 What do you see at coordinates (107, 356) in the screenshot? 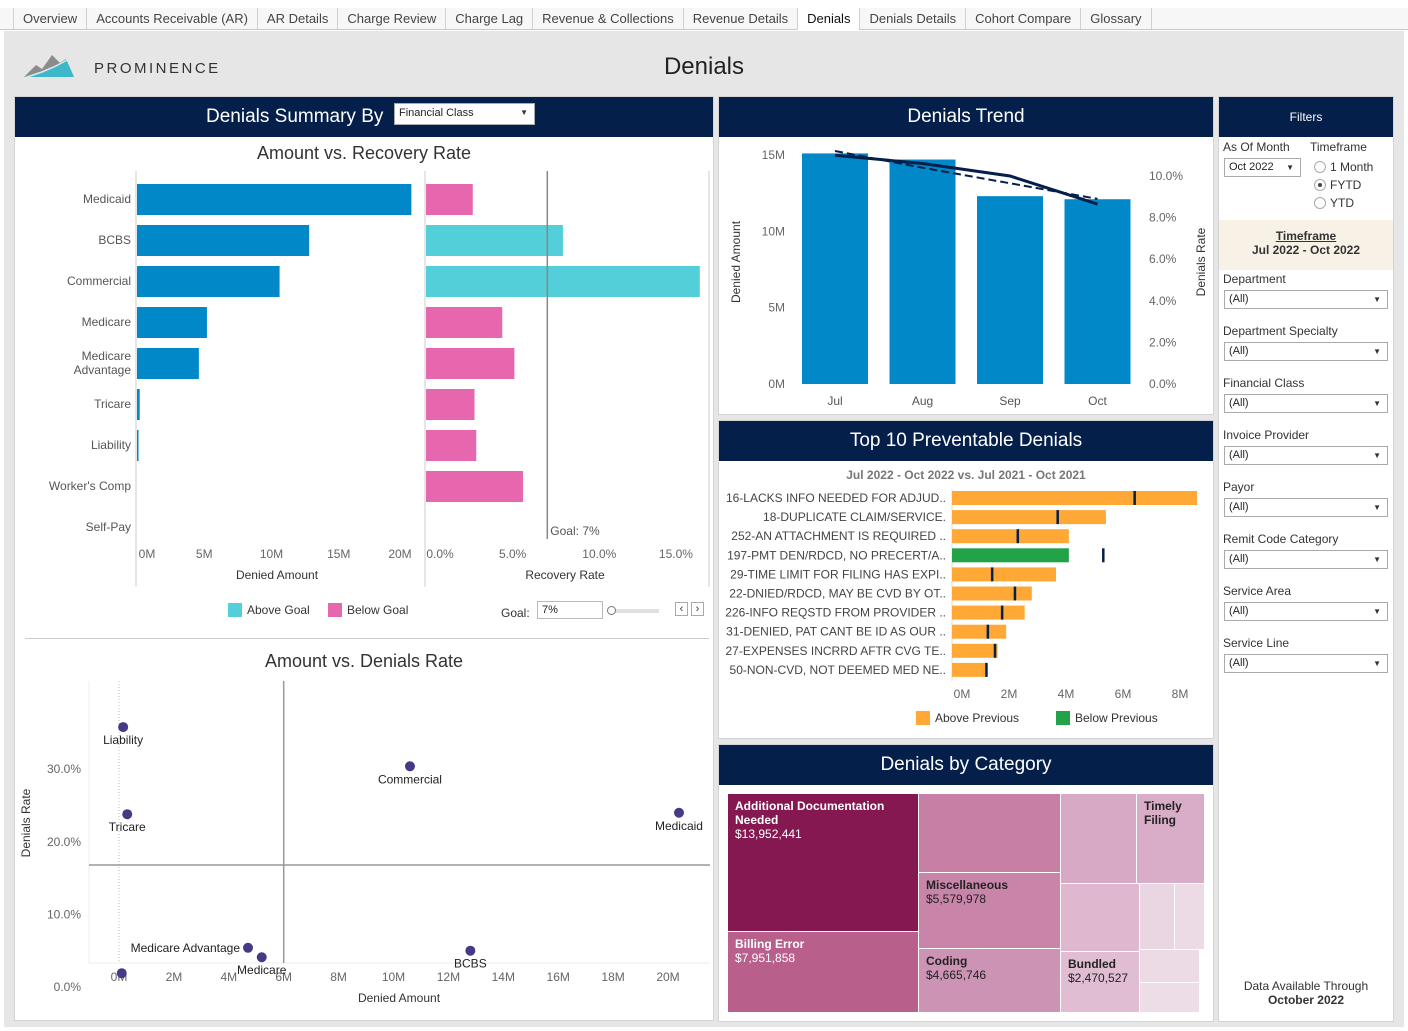
I see `category-label: Medicare` at bounding box center [107, 356].